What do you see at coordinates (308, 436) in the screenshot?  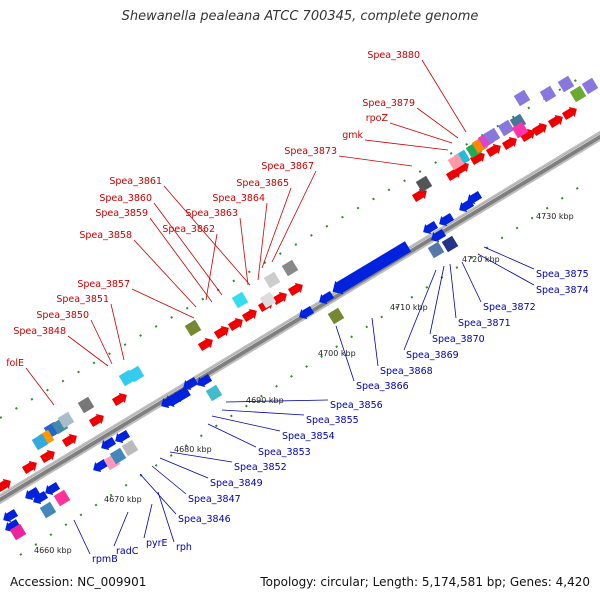 I see `reverse-gene-label: Spea_3854` at bounding box center [308, 436].